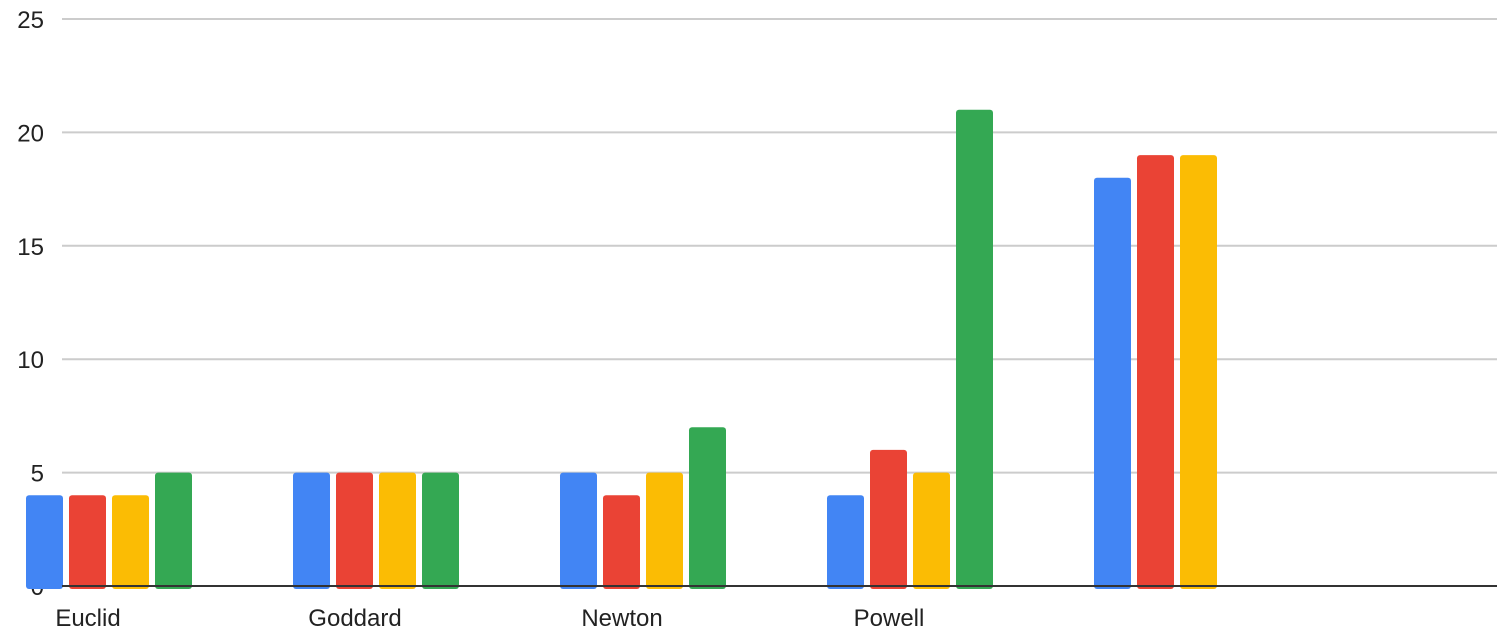 The width and height of the screenshot is (1501, 634). I want to click on x-category-label: Newton, so click(621, 618).